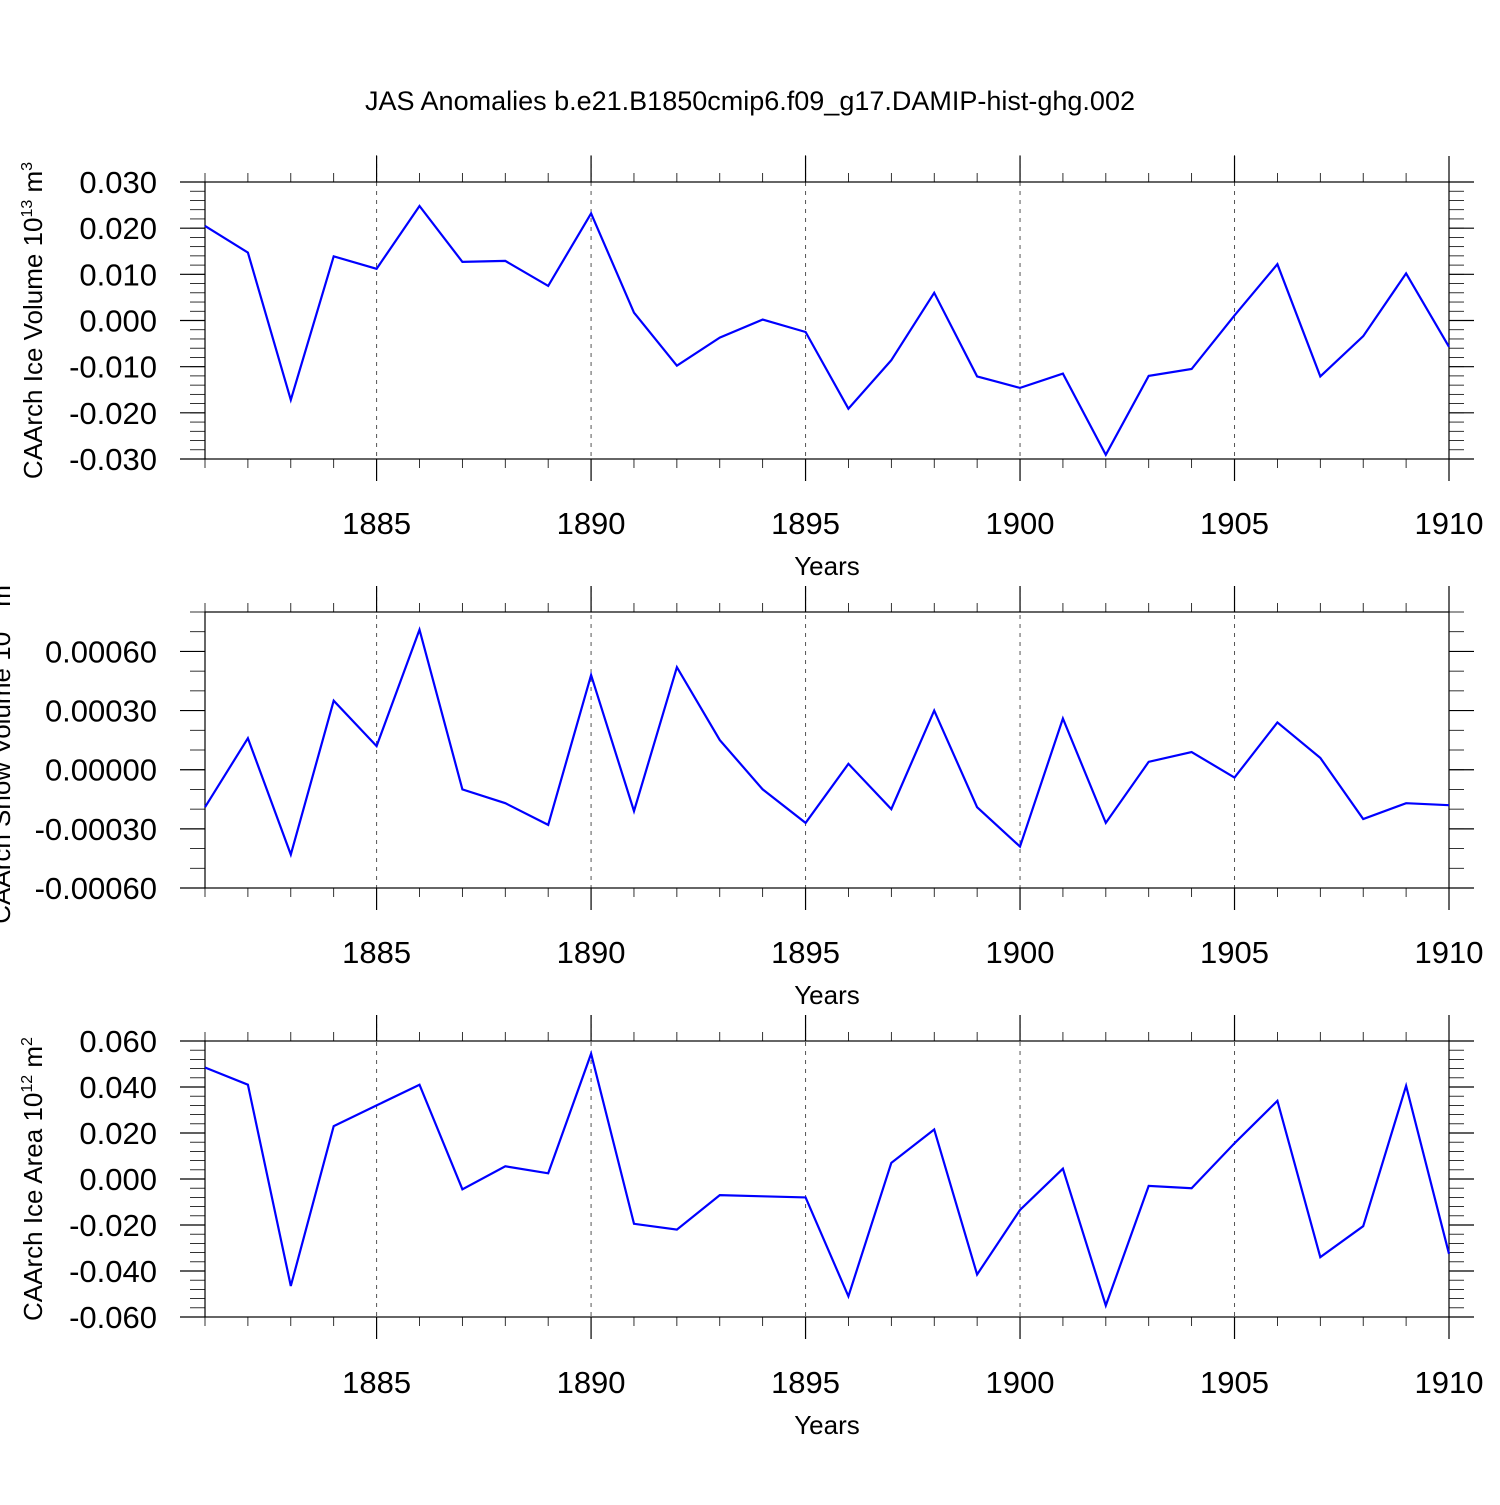 This screenshot has width=1500, height=1505. What do you see at coordinates (96, 829) in the screenshot?
I see `y-tick-label: -0.00030` at bounding box center [96, 829].